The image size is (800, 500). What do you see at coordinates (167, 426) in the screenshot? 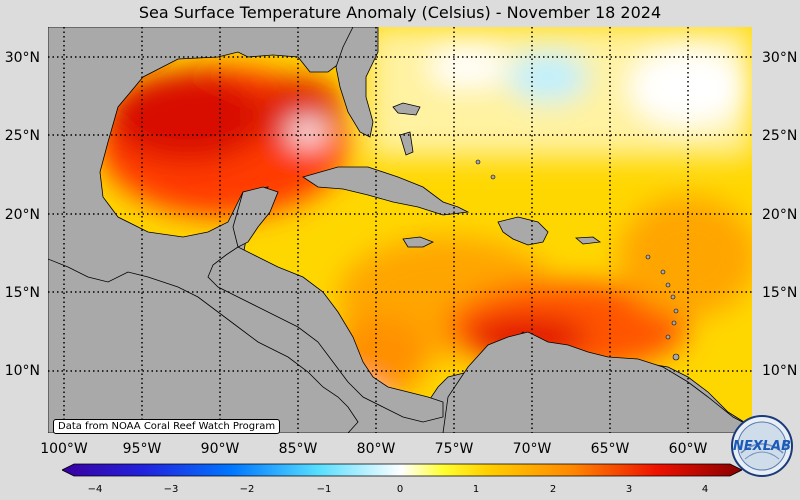
I see `data-credit-box: Data from NOAA Coral Reef Watch Program` at bounding box center [167, 426].